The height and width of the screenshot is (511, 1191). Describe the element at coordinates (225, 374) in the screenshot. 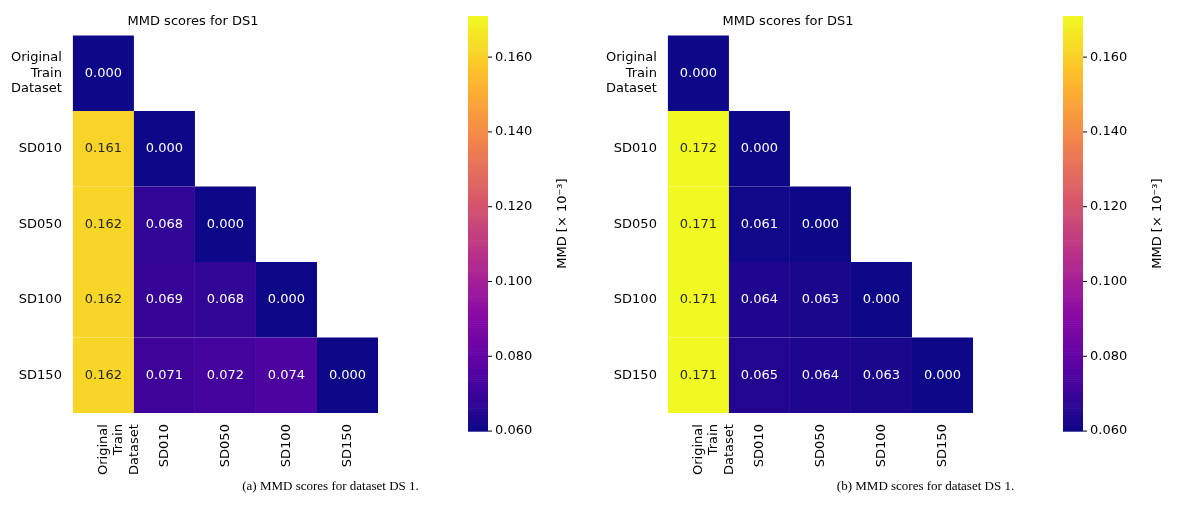

I see `data-label: 0.072` at that location.